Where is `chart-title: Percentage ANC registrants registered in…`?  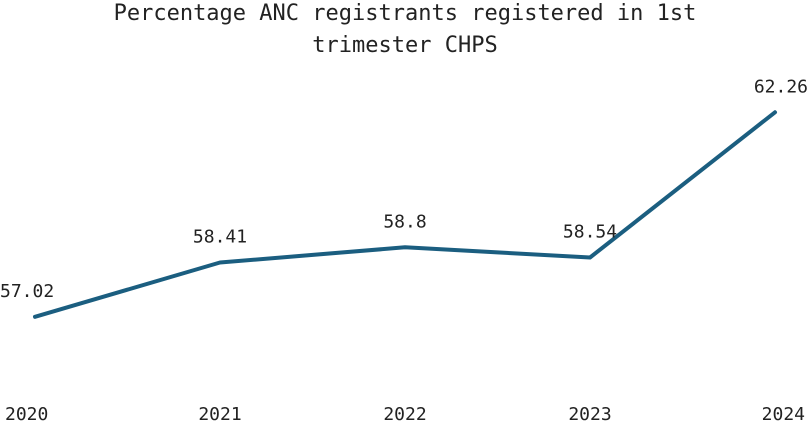 chart-title: Percentage ANC registrants registered in… is located at coordinates (405, 29).